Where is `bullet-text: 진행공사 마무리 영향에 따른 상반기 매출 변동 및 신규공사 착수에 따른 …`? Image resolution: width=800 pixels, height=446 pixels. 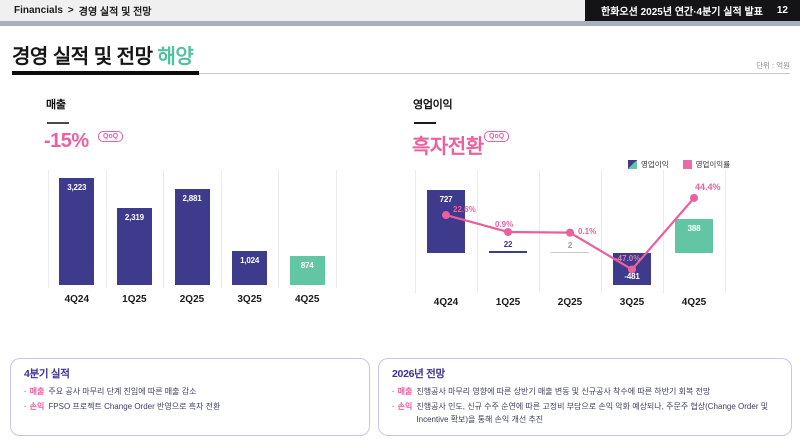 bullet-text: 진행공사 마무리 영향에 따른 상반기 매출 변동 및 신규공사 착수에 따른 … is located at coordinates (563, 391).